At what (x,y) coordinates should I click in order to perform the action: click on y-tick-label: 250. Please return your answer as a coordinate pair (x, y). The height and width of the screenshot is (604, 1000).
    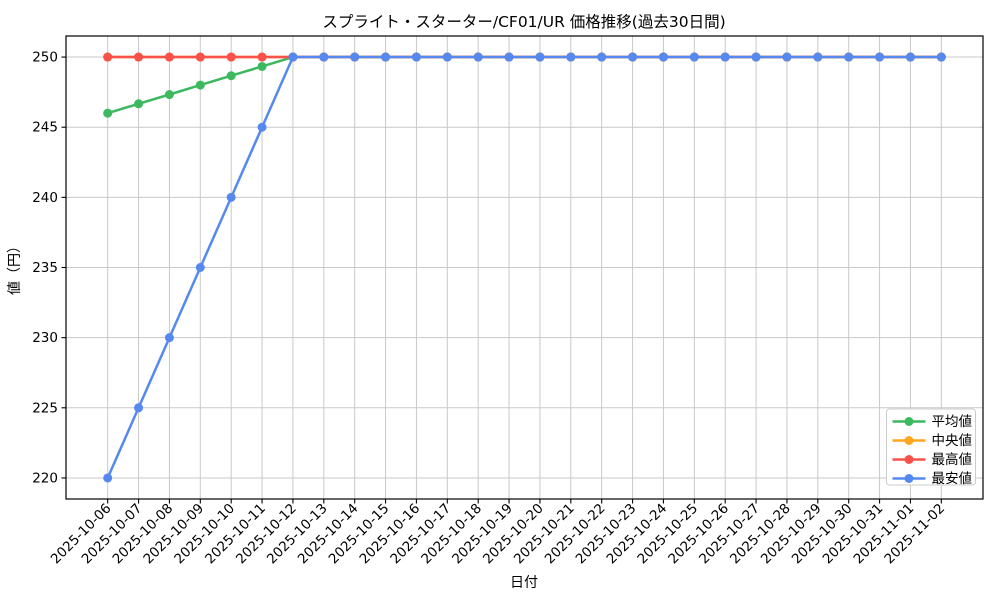
    Looking at the image, I should click on (45, 58).